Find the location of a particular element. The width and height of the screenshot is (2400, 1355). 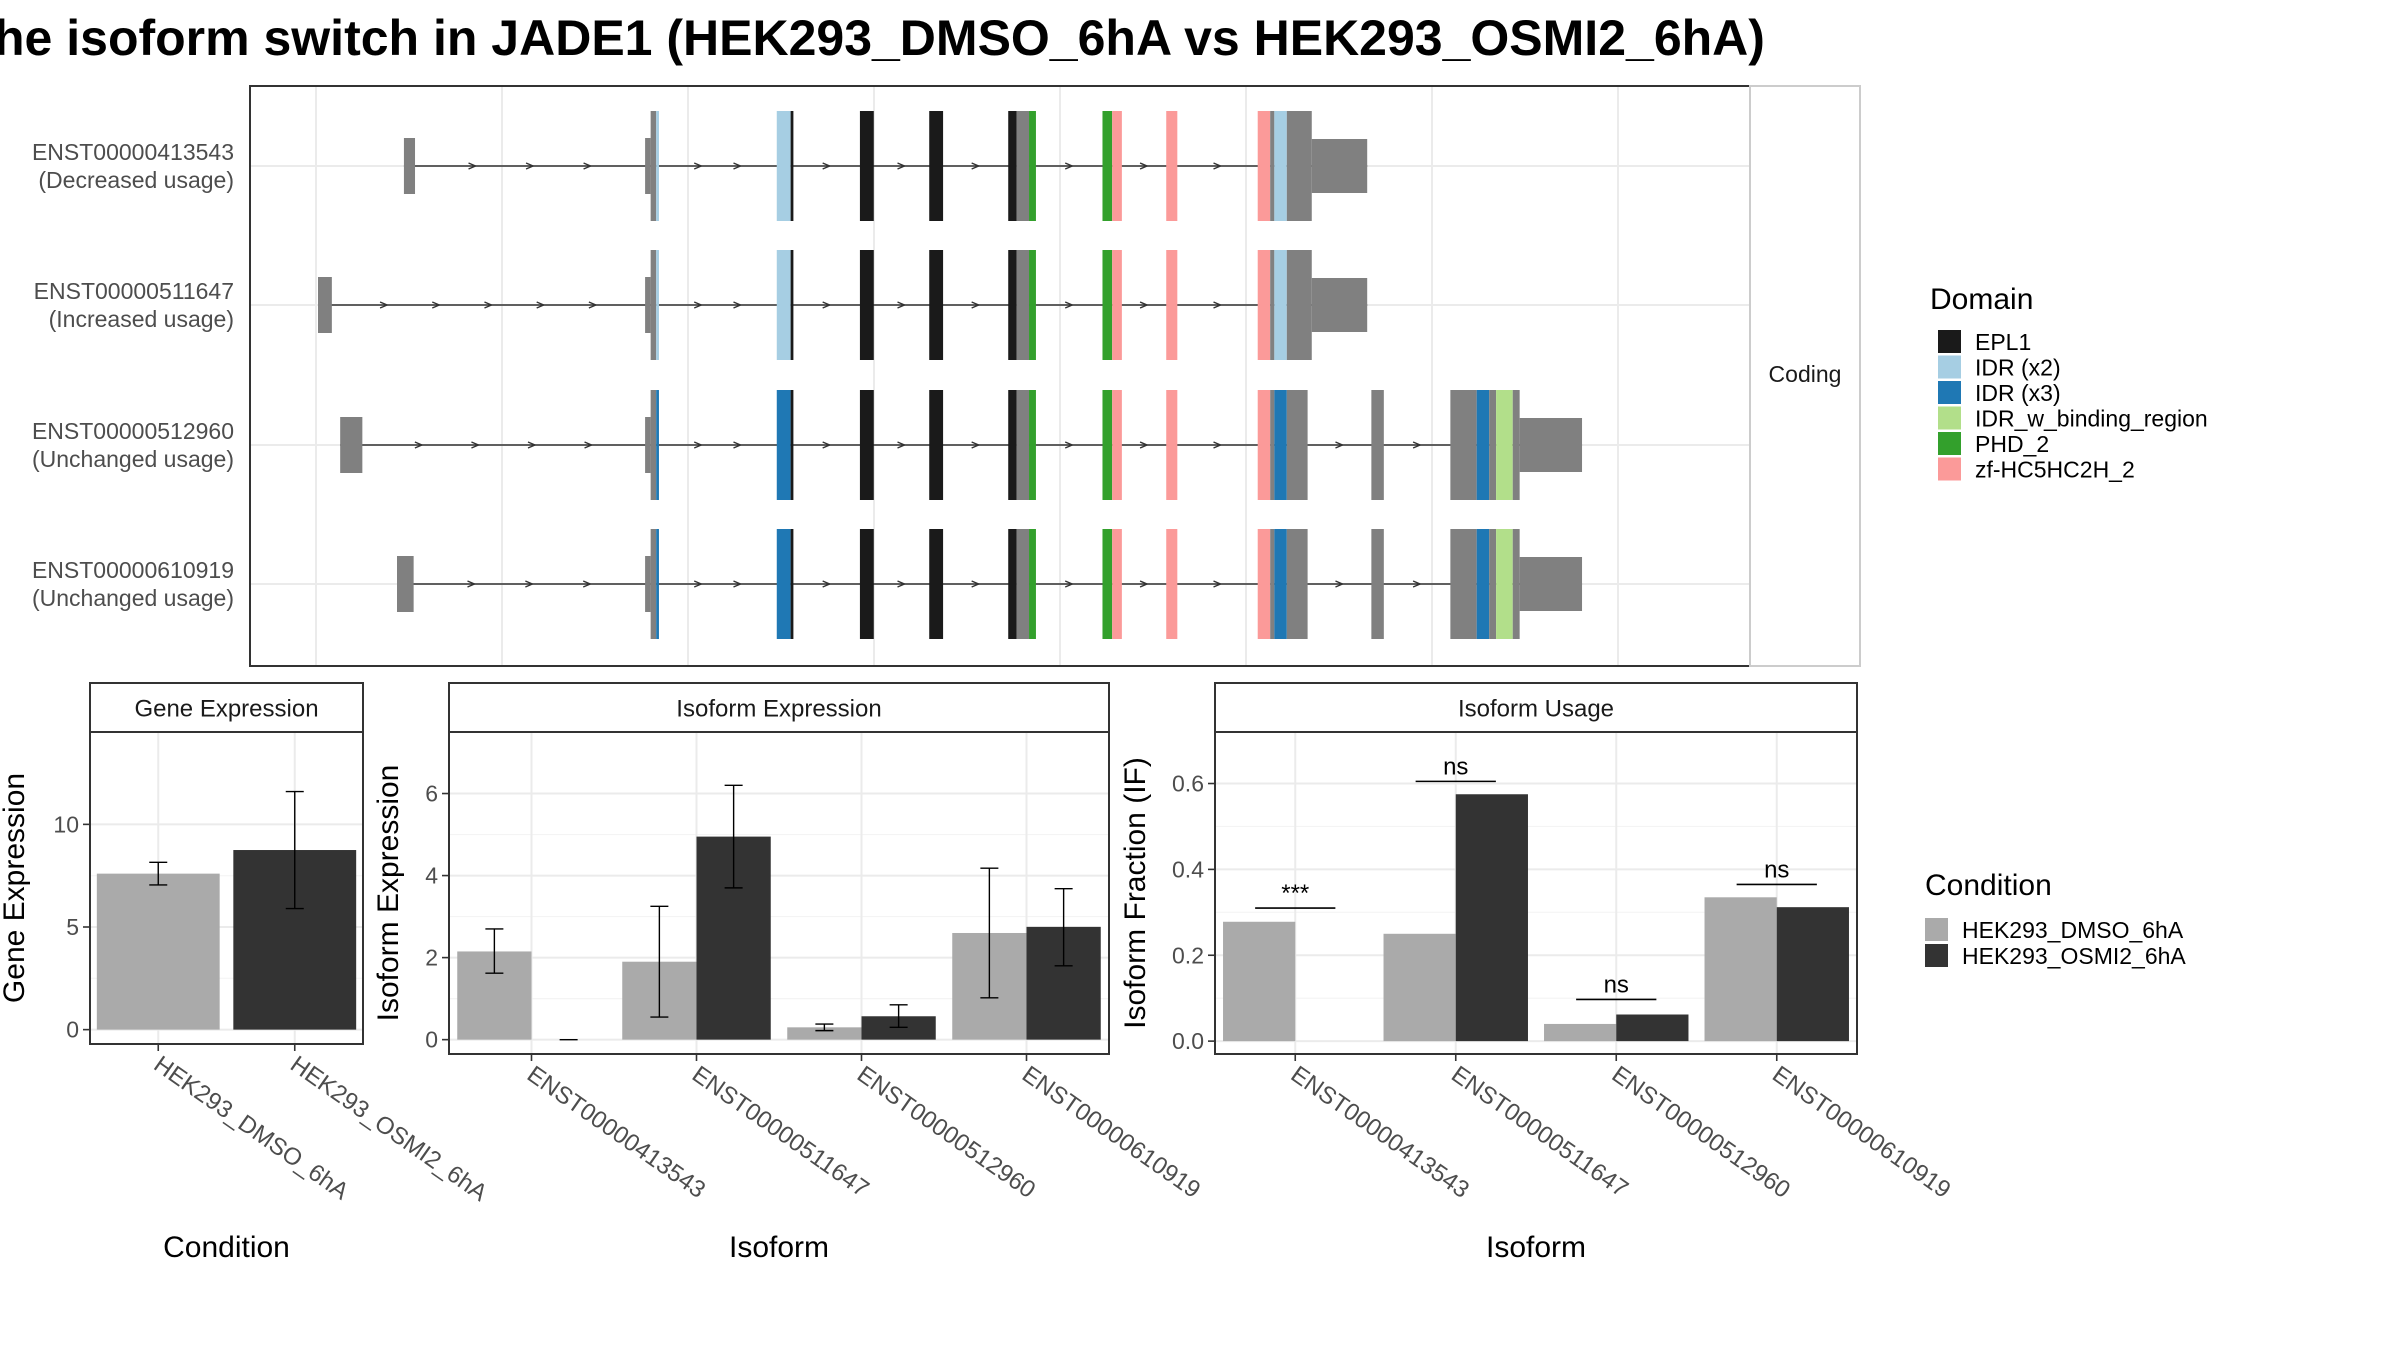

condition-legend-swatch is located at coordinates (1936, 929).